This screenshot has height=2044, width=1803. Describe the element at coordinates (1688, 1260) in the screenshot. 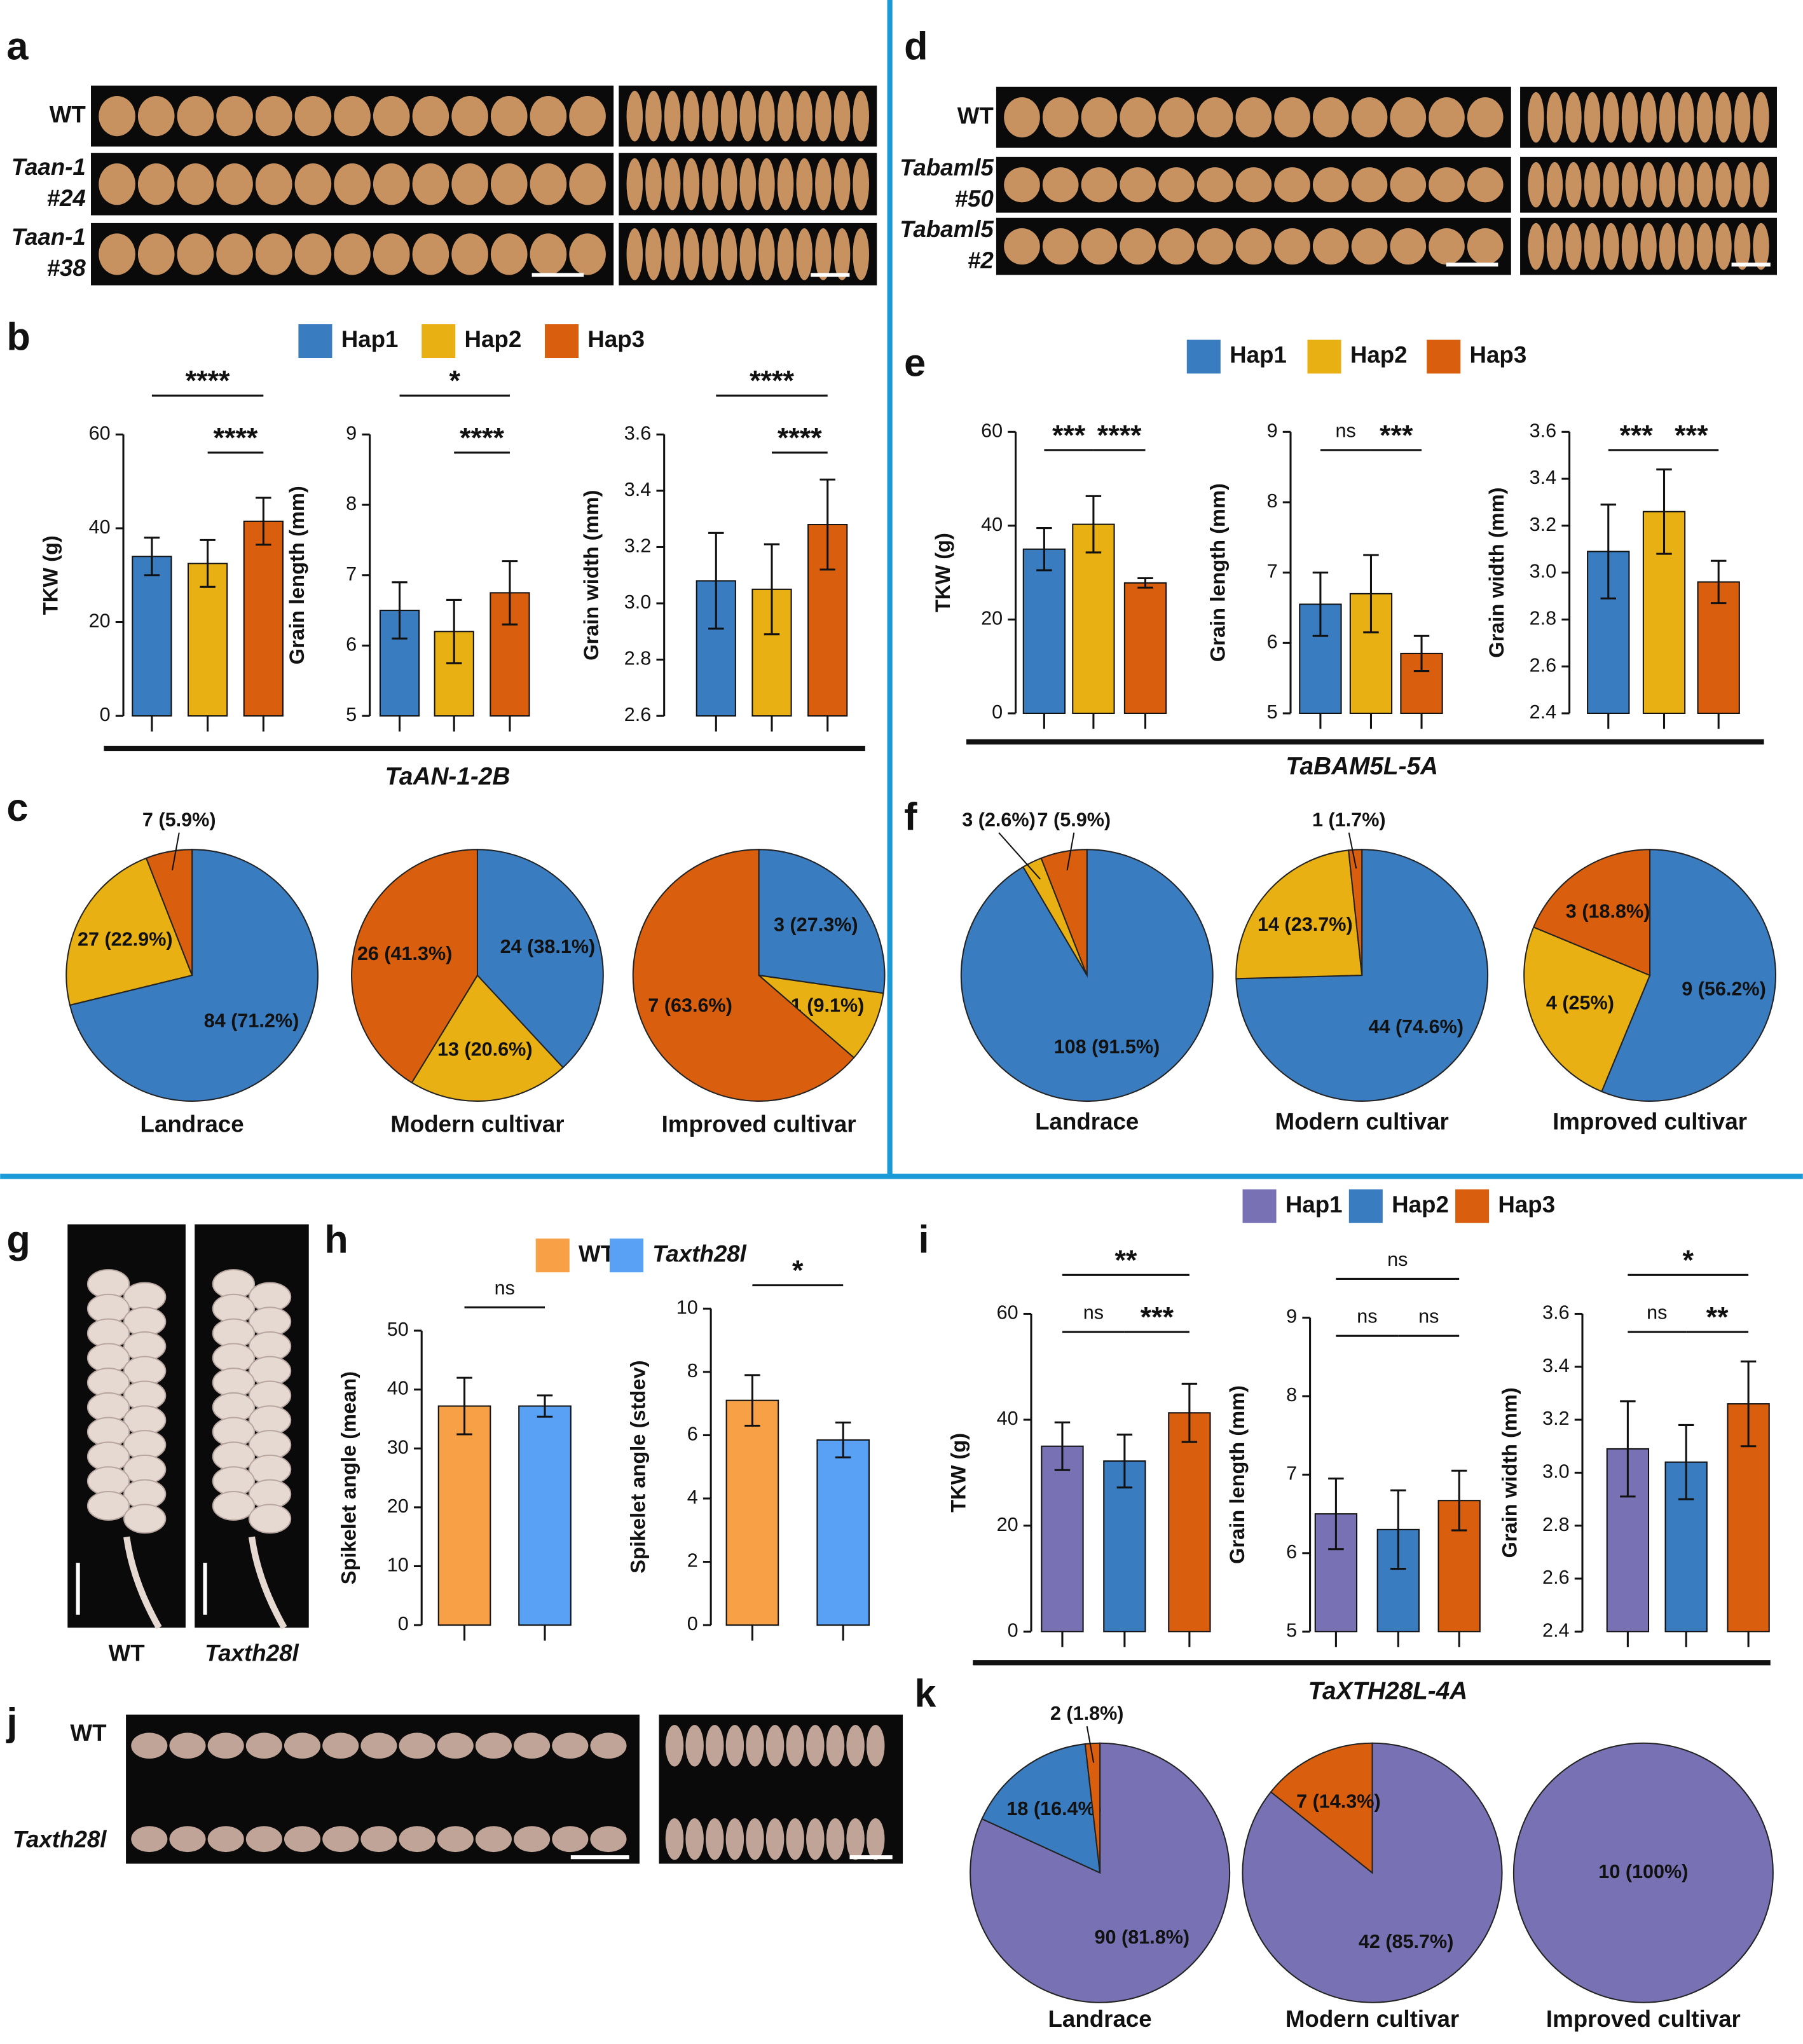

I see `significance-label: *` at that location.